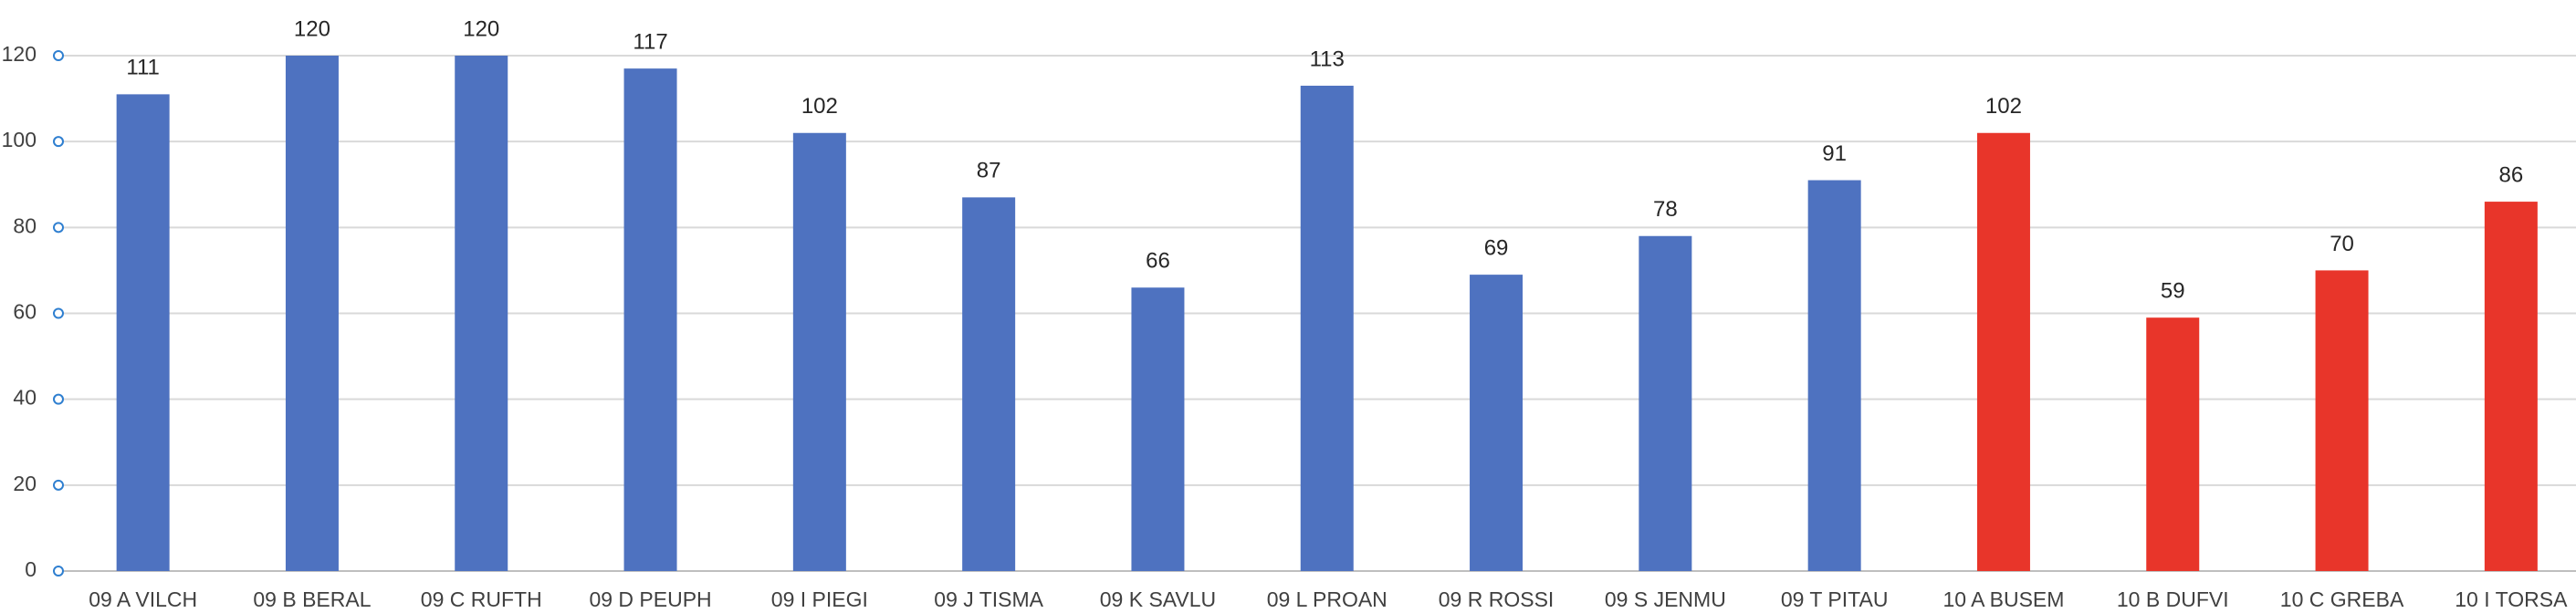 The width and height of the screenshot is (2576, 613). What do you see at coordinates (650, 599) in the screenshot?
I see `x-tick-label: 09 D PEUPH` at bounding box center [650, 599].